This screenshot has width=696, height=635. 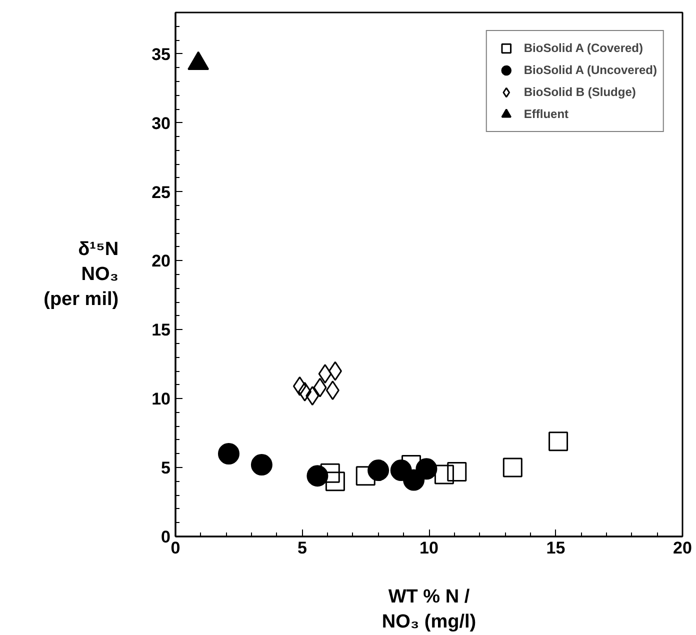 What do you see at coordinates (161, 261) in the screenshot?
I see `y-tick-label: 20` at bounding box center [161, 261].